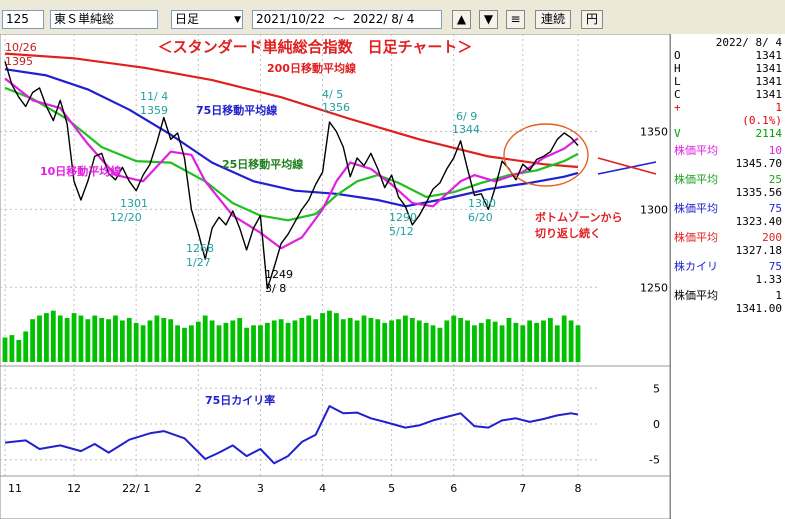  Describe the element at coordinates (401, 231) in the screenshot. I see `price-annotation: 5/12` at that location.